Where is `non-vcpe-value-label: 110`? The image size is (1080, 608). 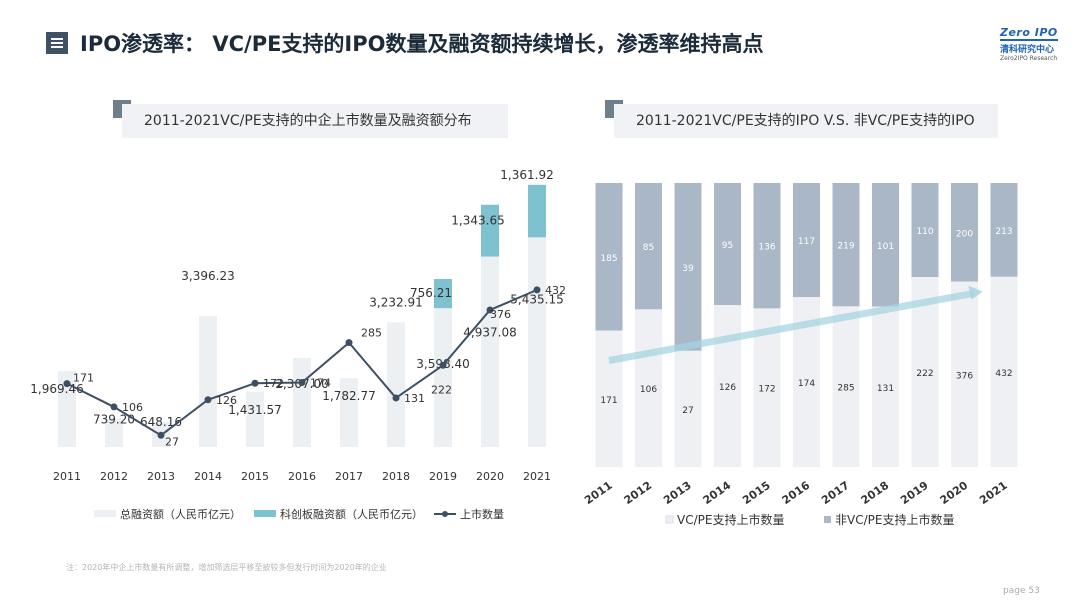 non-vcpe-value-label: 110 is located at coordinates (924, 232).